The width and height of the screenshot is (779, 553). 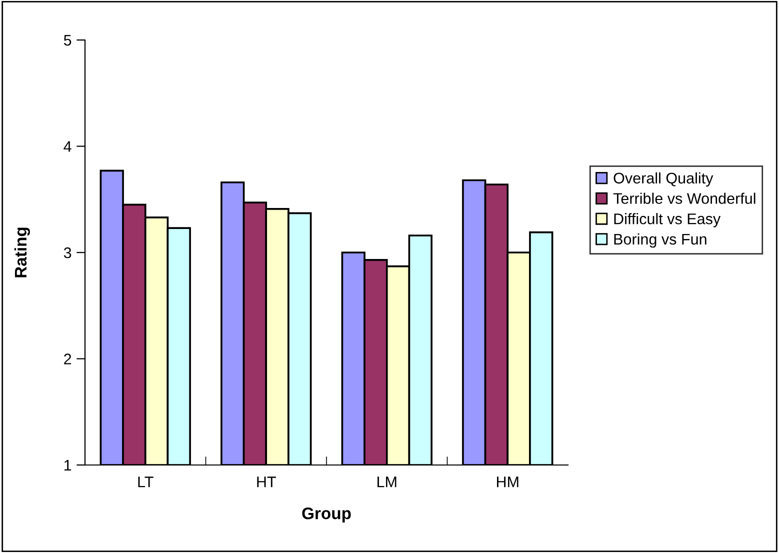 I want to click on y-tick-label: 1, so click(x=68, y=465).